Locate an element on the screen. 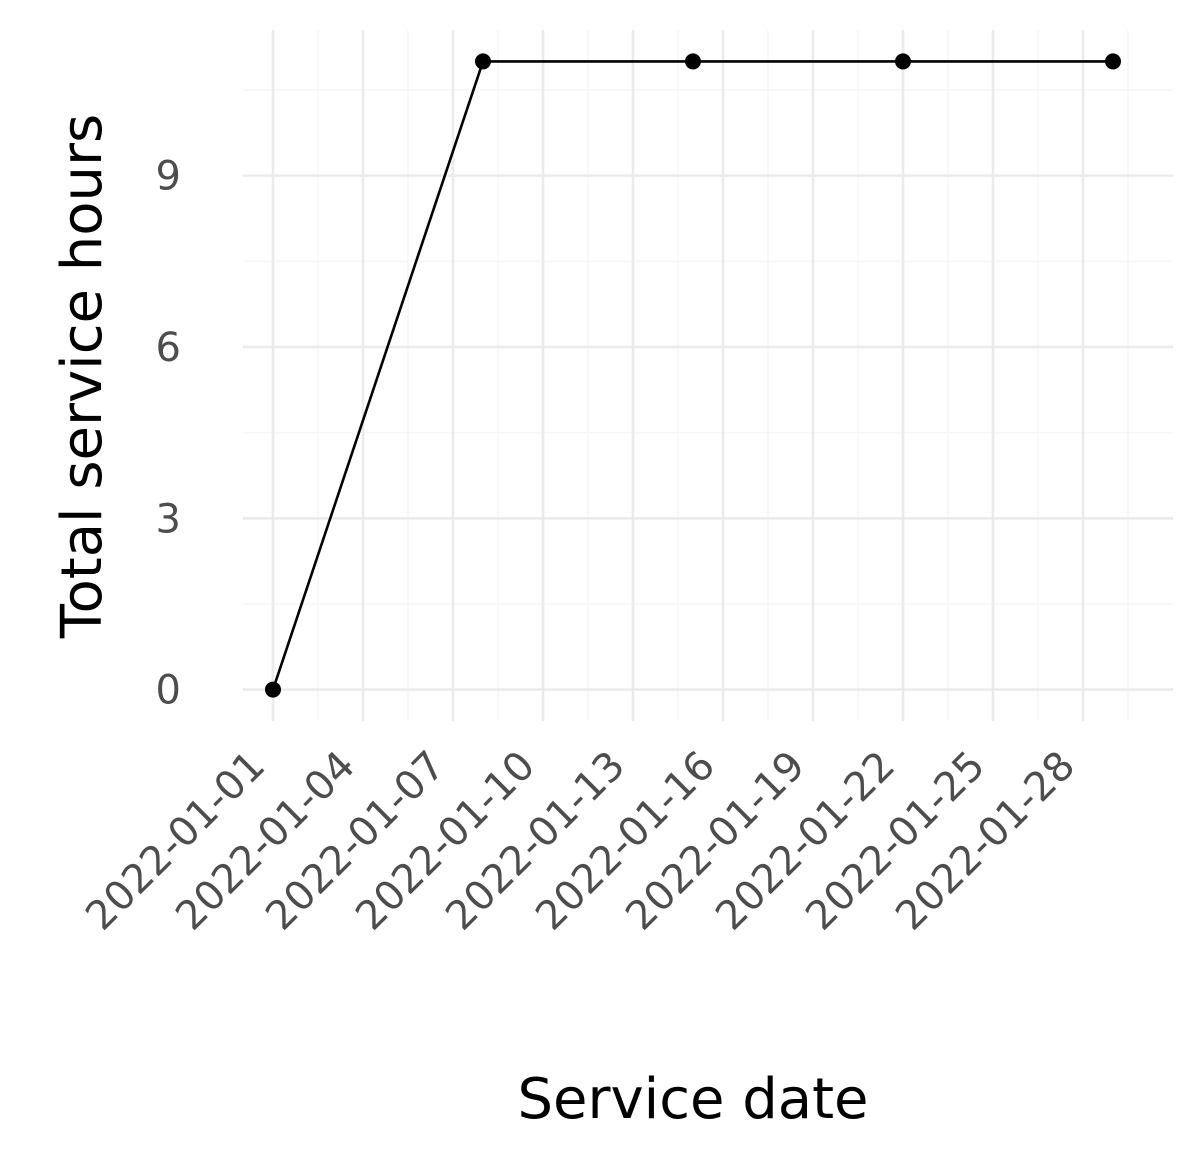 This screenshot has width=1203, height=1169. y-tick-label: 3 is located at coordinates (168, 519).